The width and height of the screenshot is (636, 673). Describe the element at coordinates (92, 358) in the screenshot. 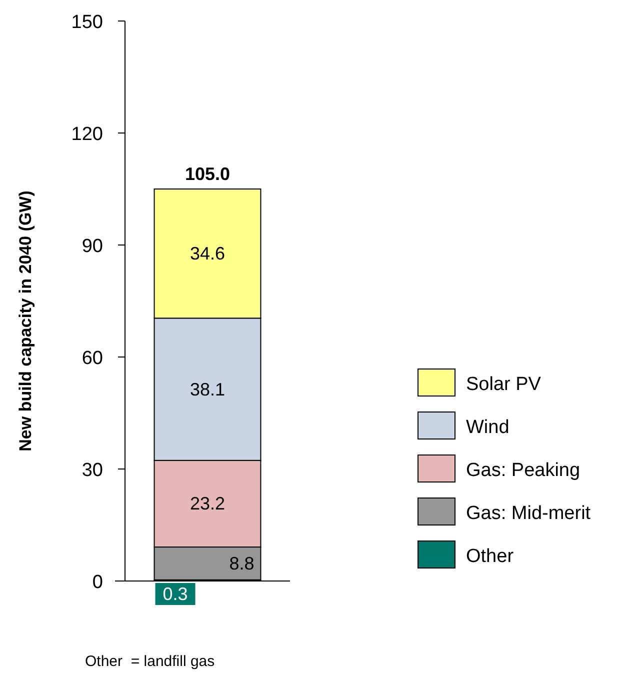

I see `y-tick-label: 60` at that location.